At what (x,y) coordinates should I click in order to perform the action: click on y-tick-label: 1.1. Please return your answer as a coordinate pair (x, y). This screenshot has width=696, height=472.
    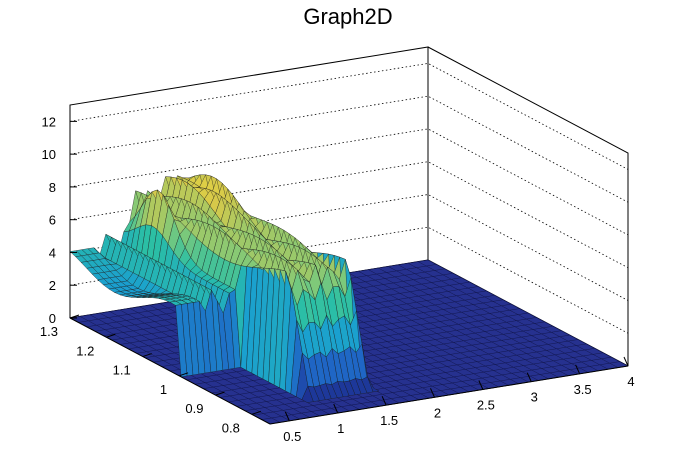
    Looking at the image, I should click on (122, 370).